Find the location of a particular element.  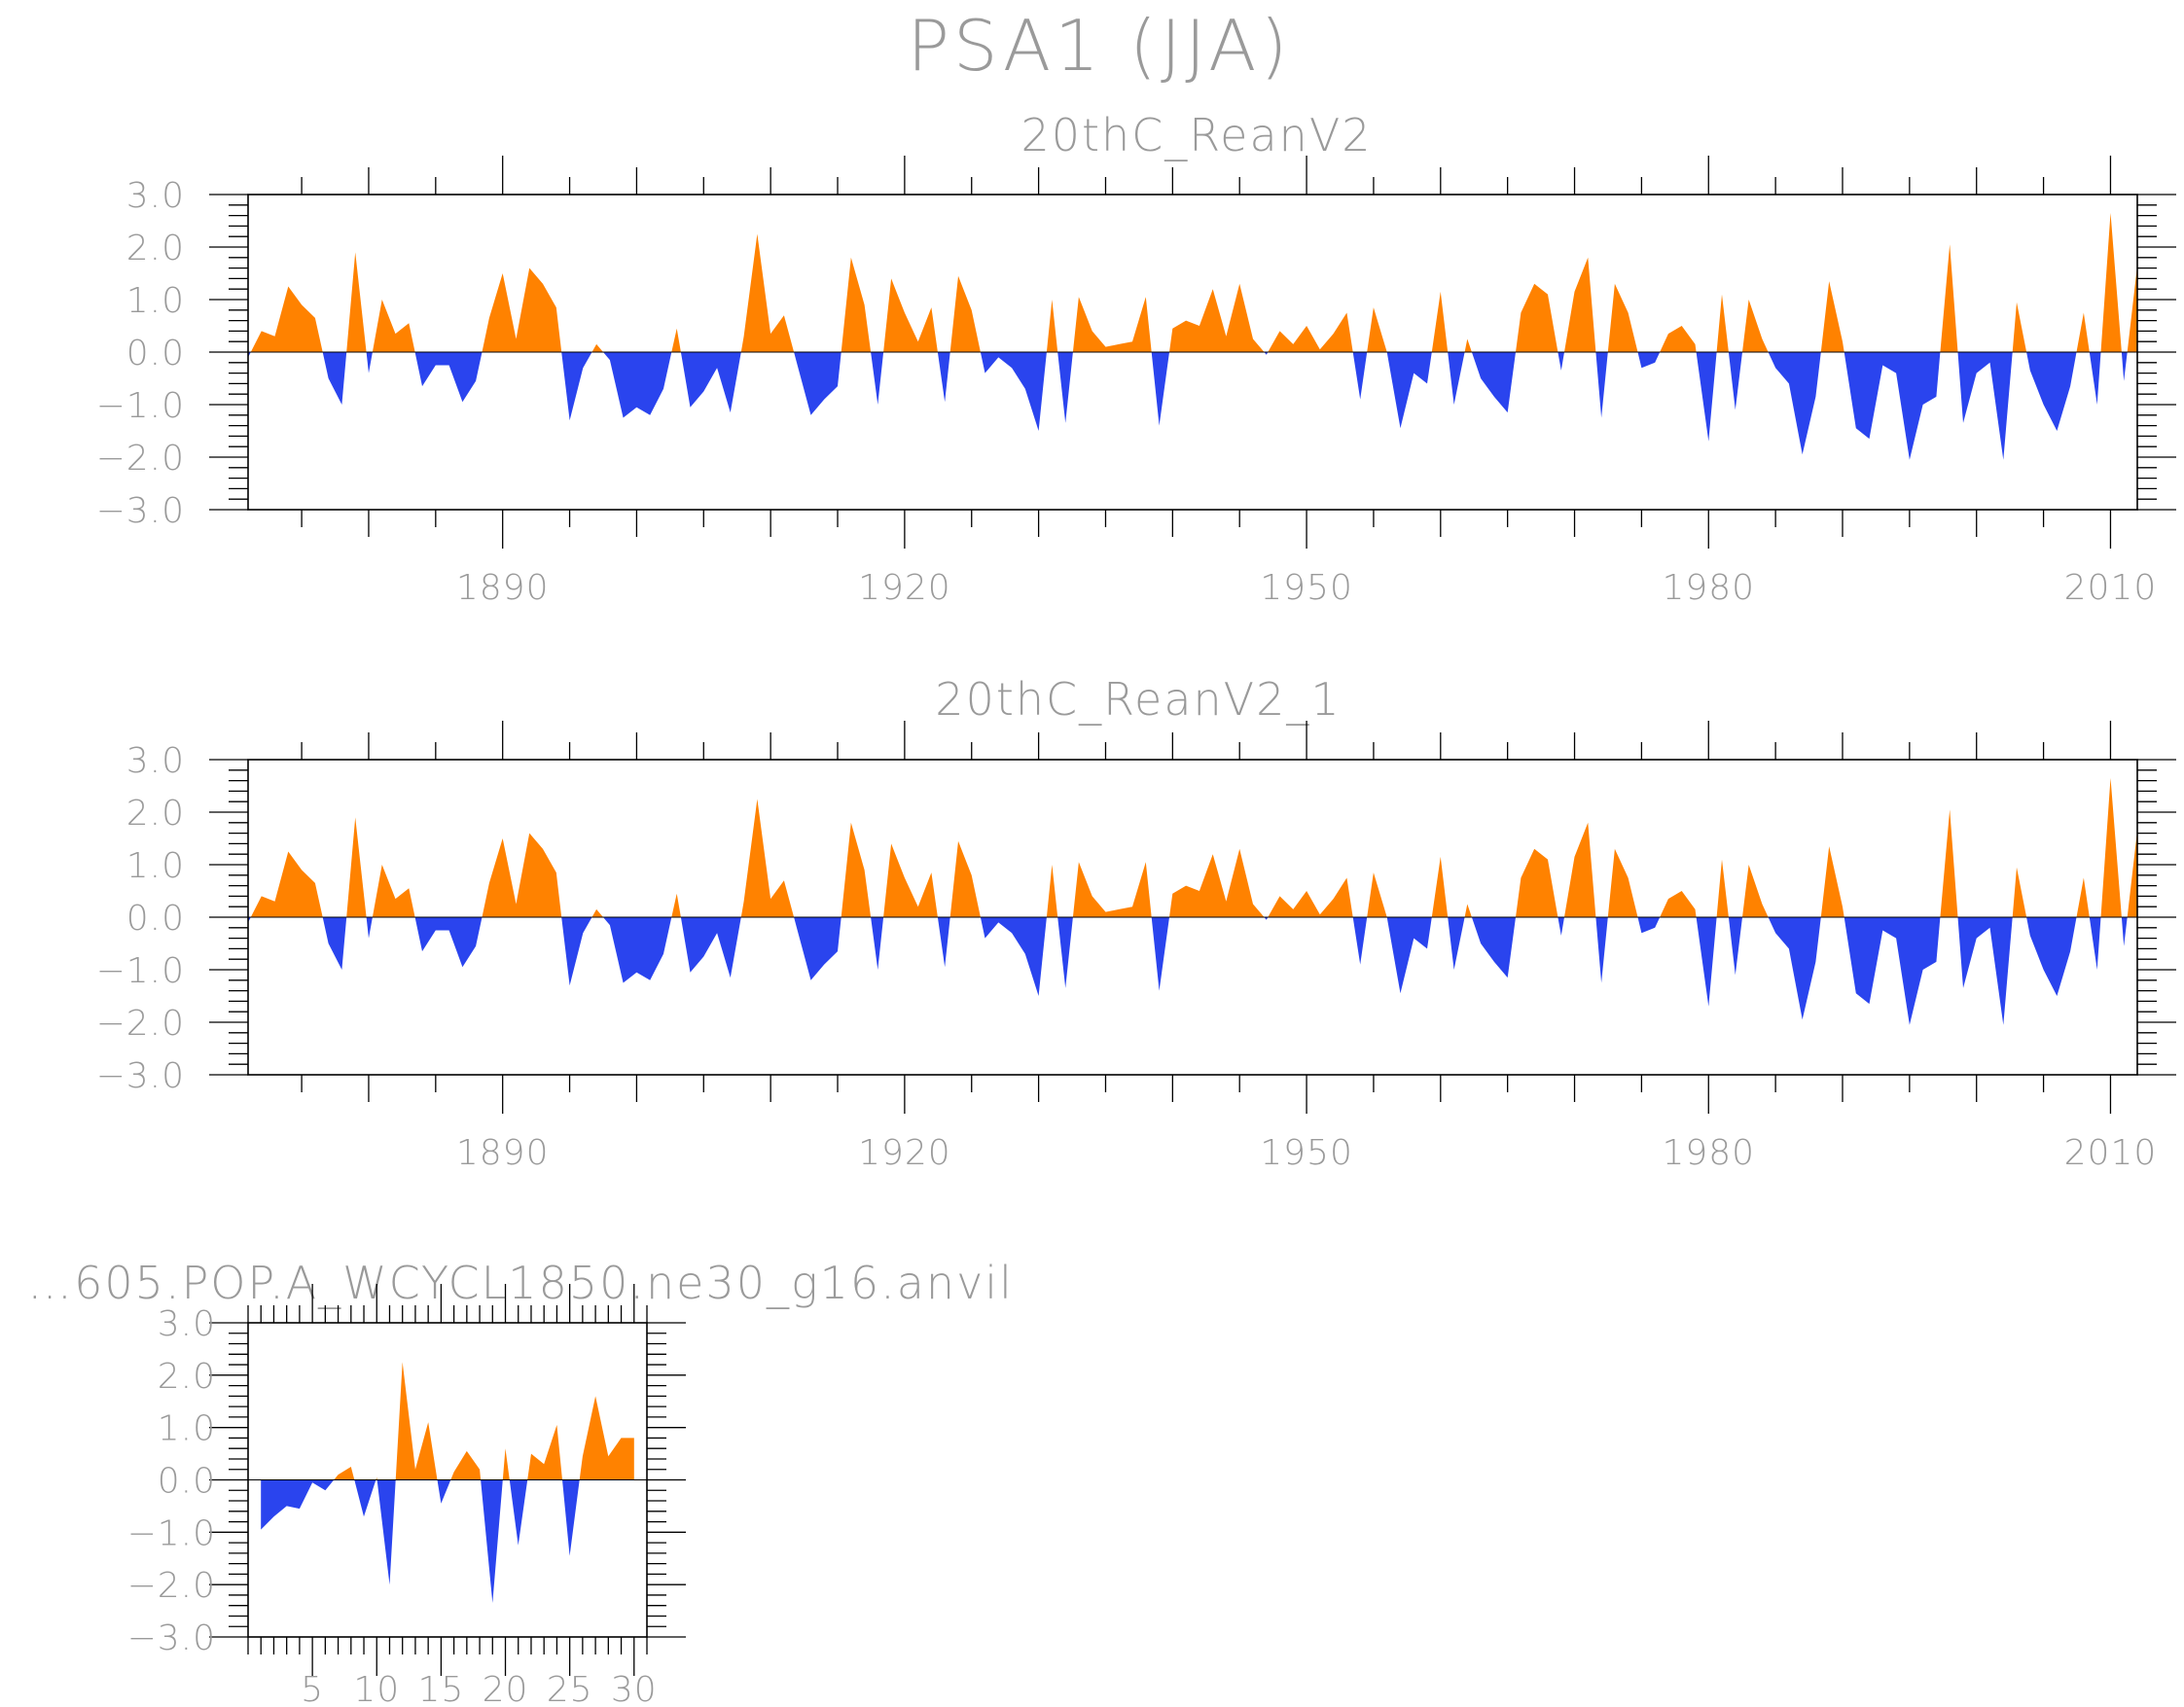

x-tick-label: 30 is located at coordinates (634, 1688).